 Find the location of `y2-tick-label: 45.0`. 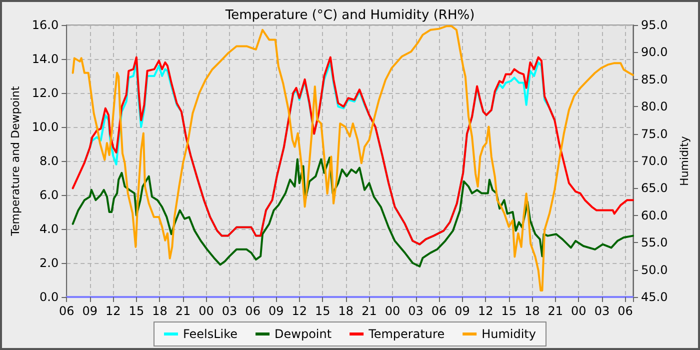

y2-tick-label: 45.0 is located at coordinates (654, 297).